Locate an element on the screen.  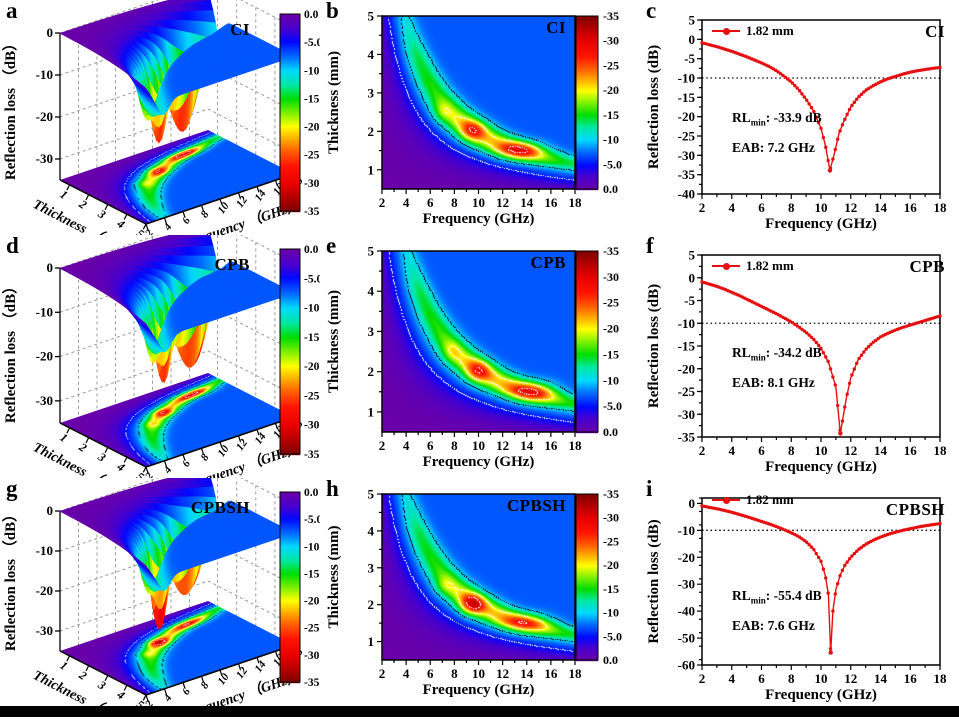
panel-letter: b is located at coordinates (332, 11).